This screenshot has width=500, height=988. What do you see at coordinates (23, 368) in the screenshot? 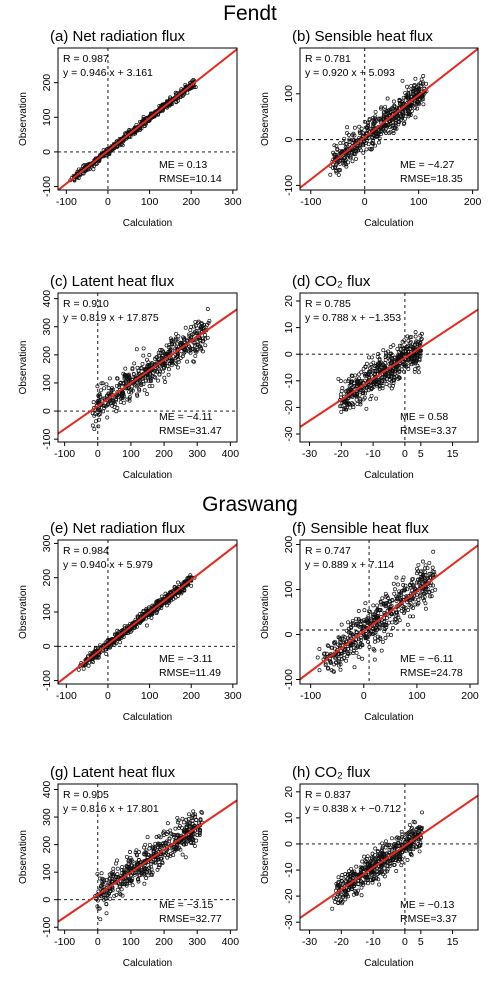
I see `y-axis-label: Observation` at bounding box center [23, 368].